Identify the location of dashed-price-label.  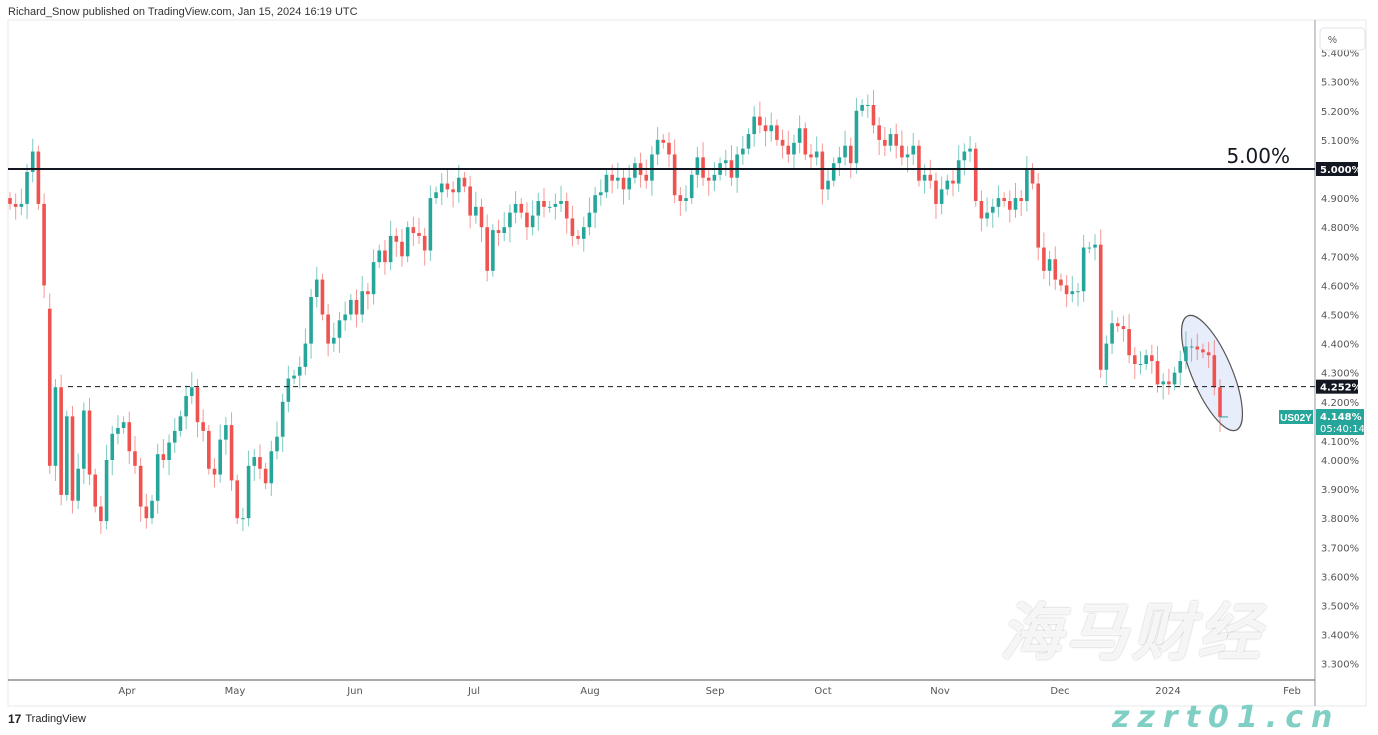
(1337, 386).